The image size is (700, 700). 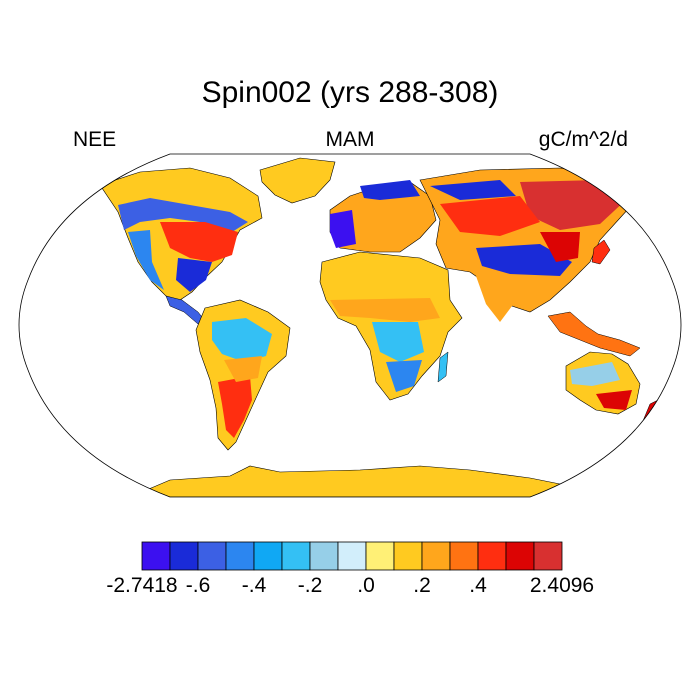 What do you see at coordinates (583, 139) in the screenshot?
I see `units-label: gC/m^2/d` at bounding box center [583, 139].